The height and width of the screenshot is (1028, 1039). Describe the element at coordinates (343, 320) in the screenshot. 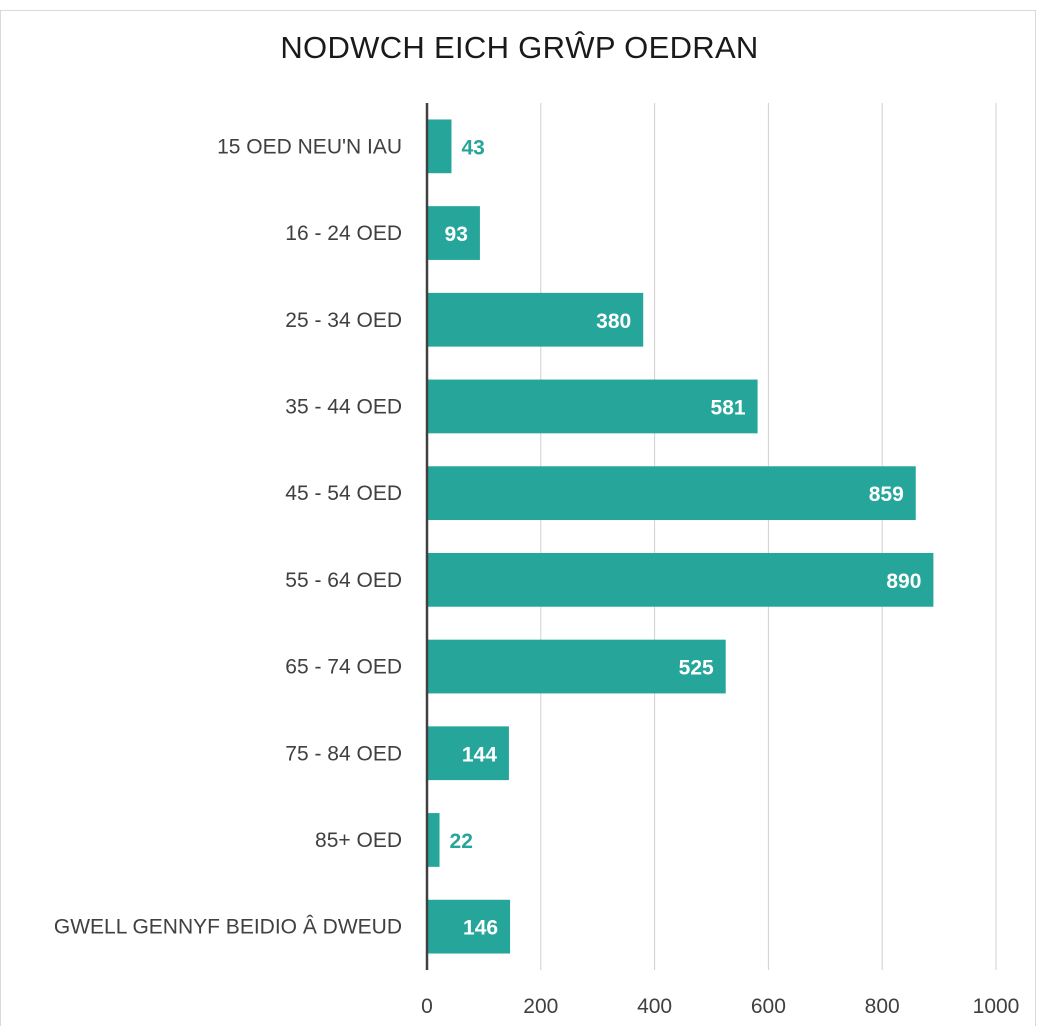

I see `category-label: 25 - 34 OED` at that location.